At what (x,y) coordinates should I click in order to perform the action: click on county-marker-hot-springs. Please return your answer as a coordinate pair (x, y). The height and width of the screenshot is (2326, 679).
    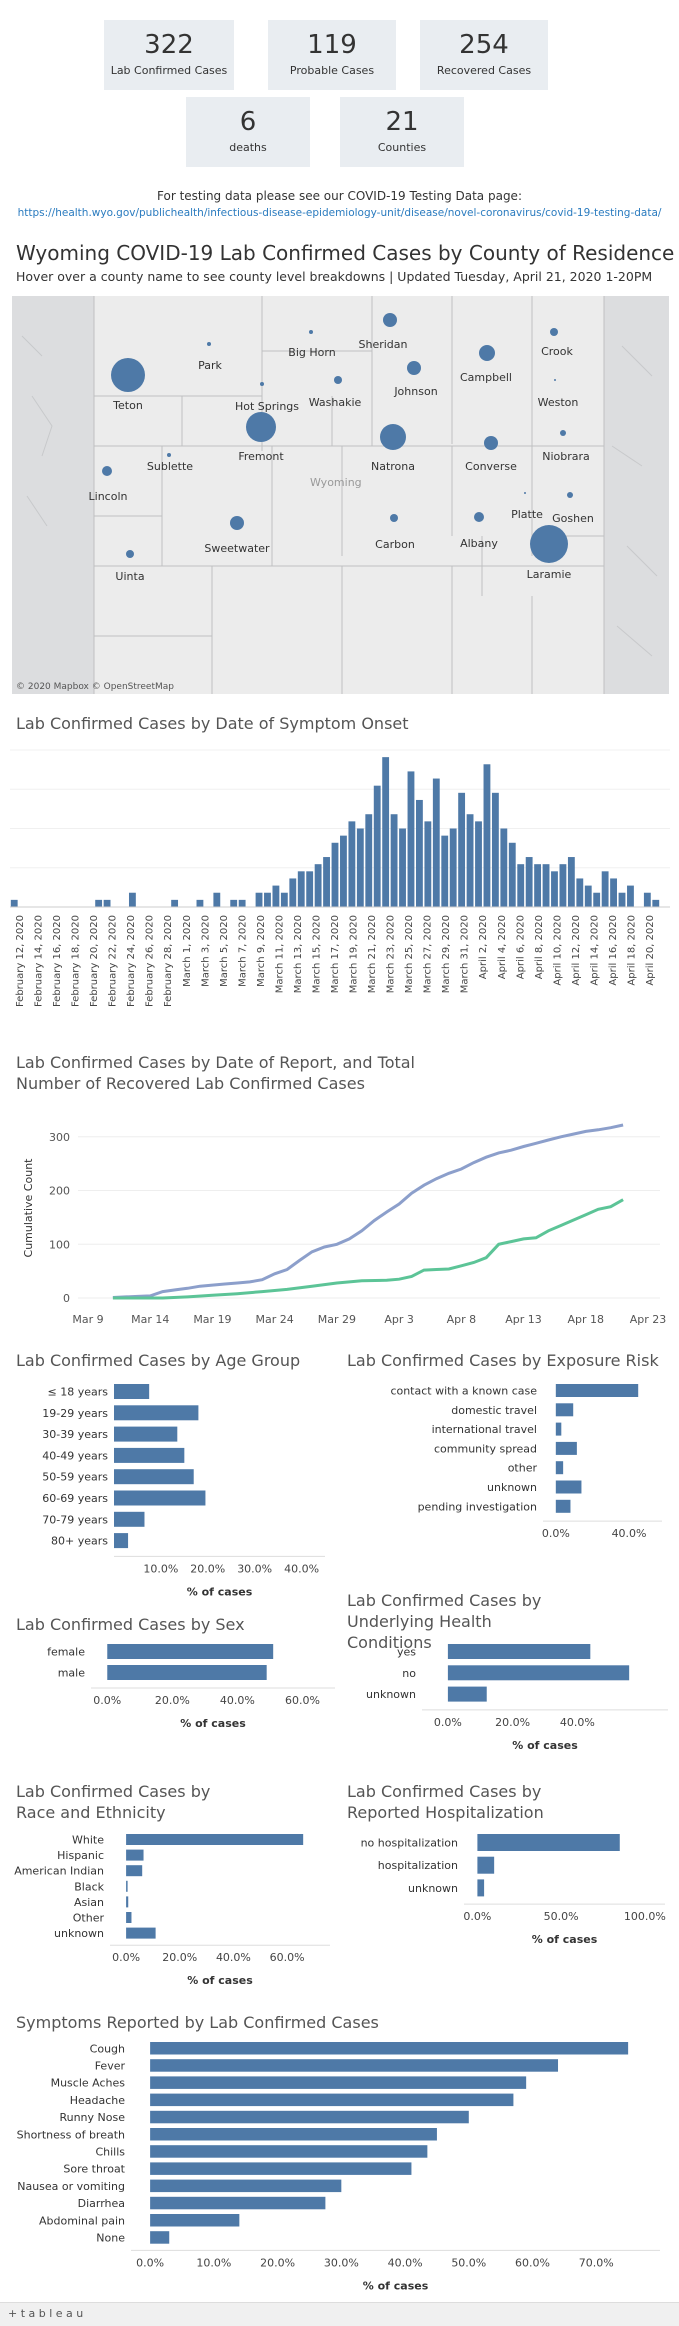
    Looking at the image, I should click on (262, 384).